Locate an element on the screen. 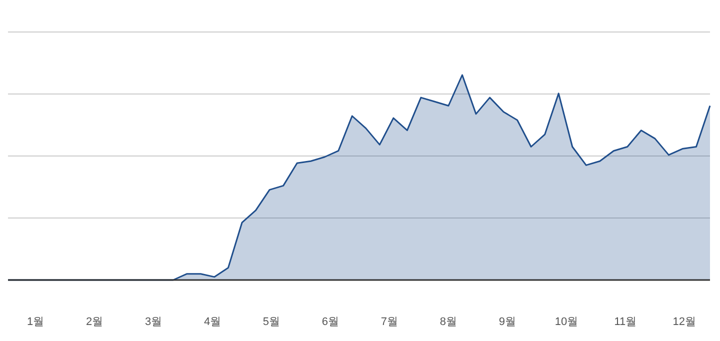 The width and height of the screenshot is (720, 341). x-tick-label: 7월 is located at coordinates (389, 322).